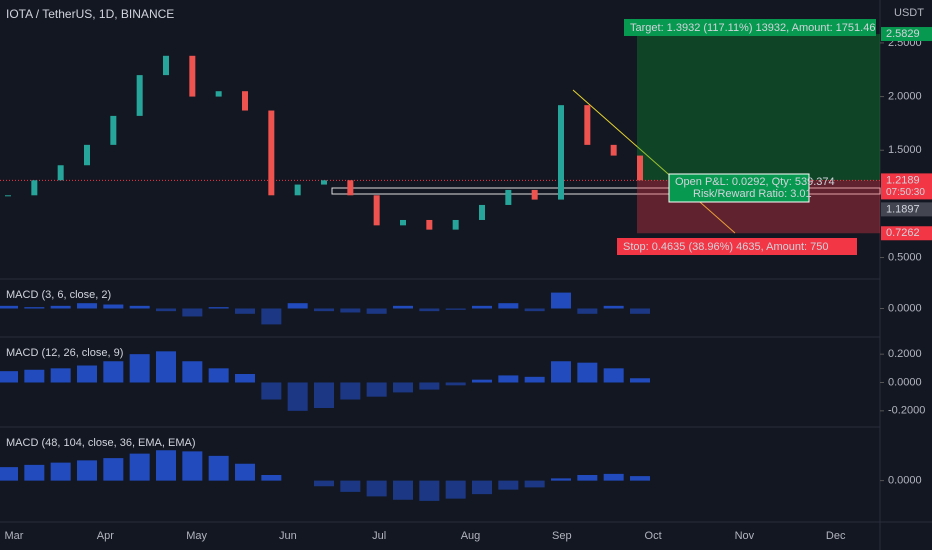  I want to click on x-tick-label: Nov, so click(745, 536).